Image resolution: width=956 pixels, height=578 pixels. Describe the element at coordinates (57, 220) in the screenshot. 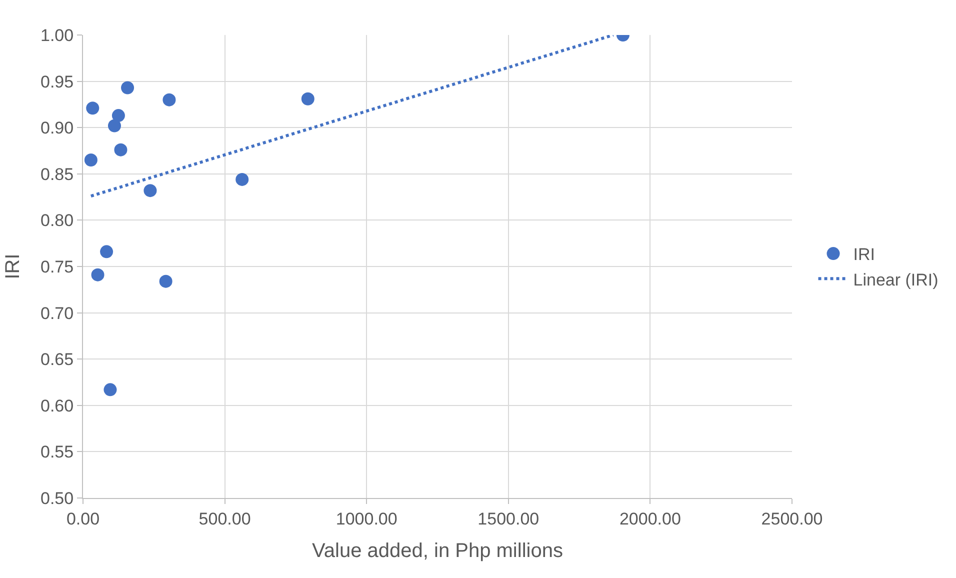

I see `y-tick-label: 0.80` at that location.